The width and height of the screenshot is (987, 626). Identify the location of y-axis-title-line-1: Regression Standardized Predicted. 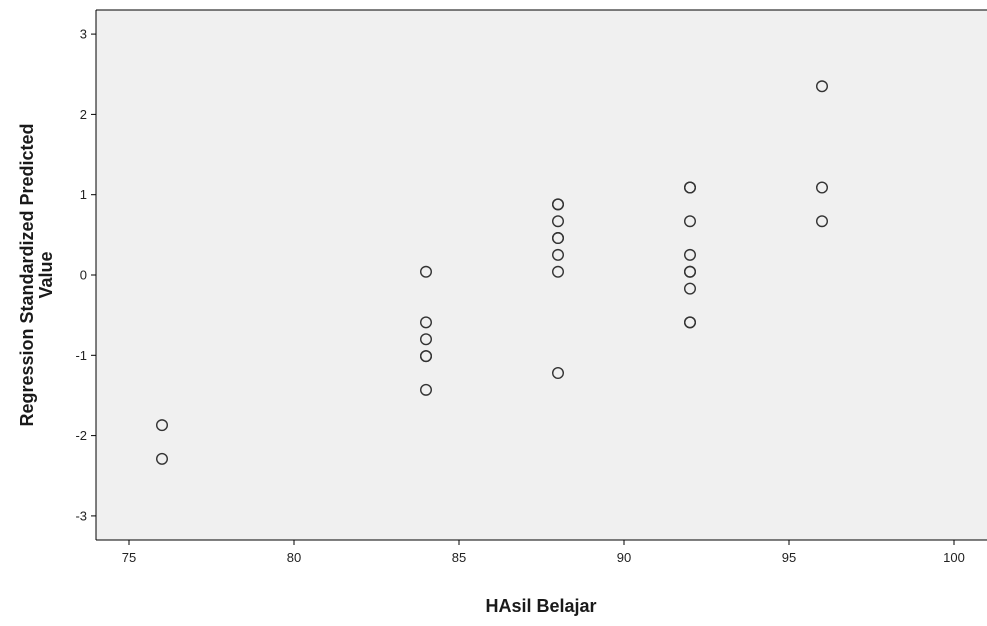
(27, 274).